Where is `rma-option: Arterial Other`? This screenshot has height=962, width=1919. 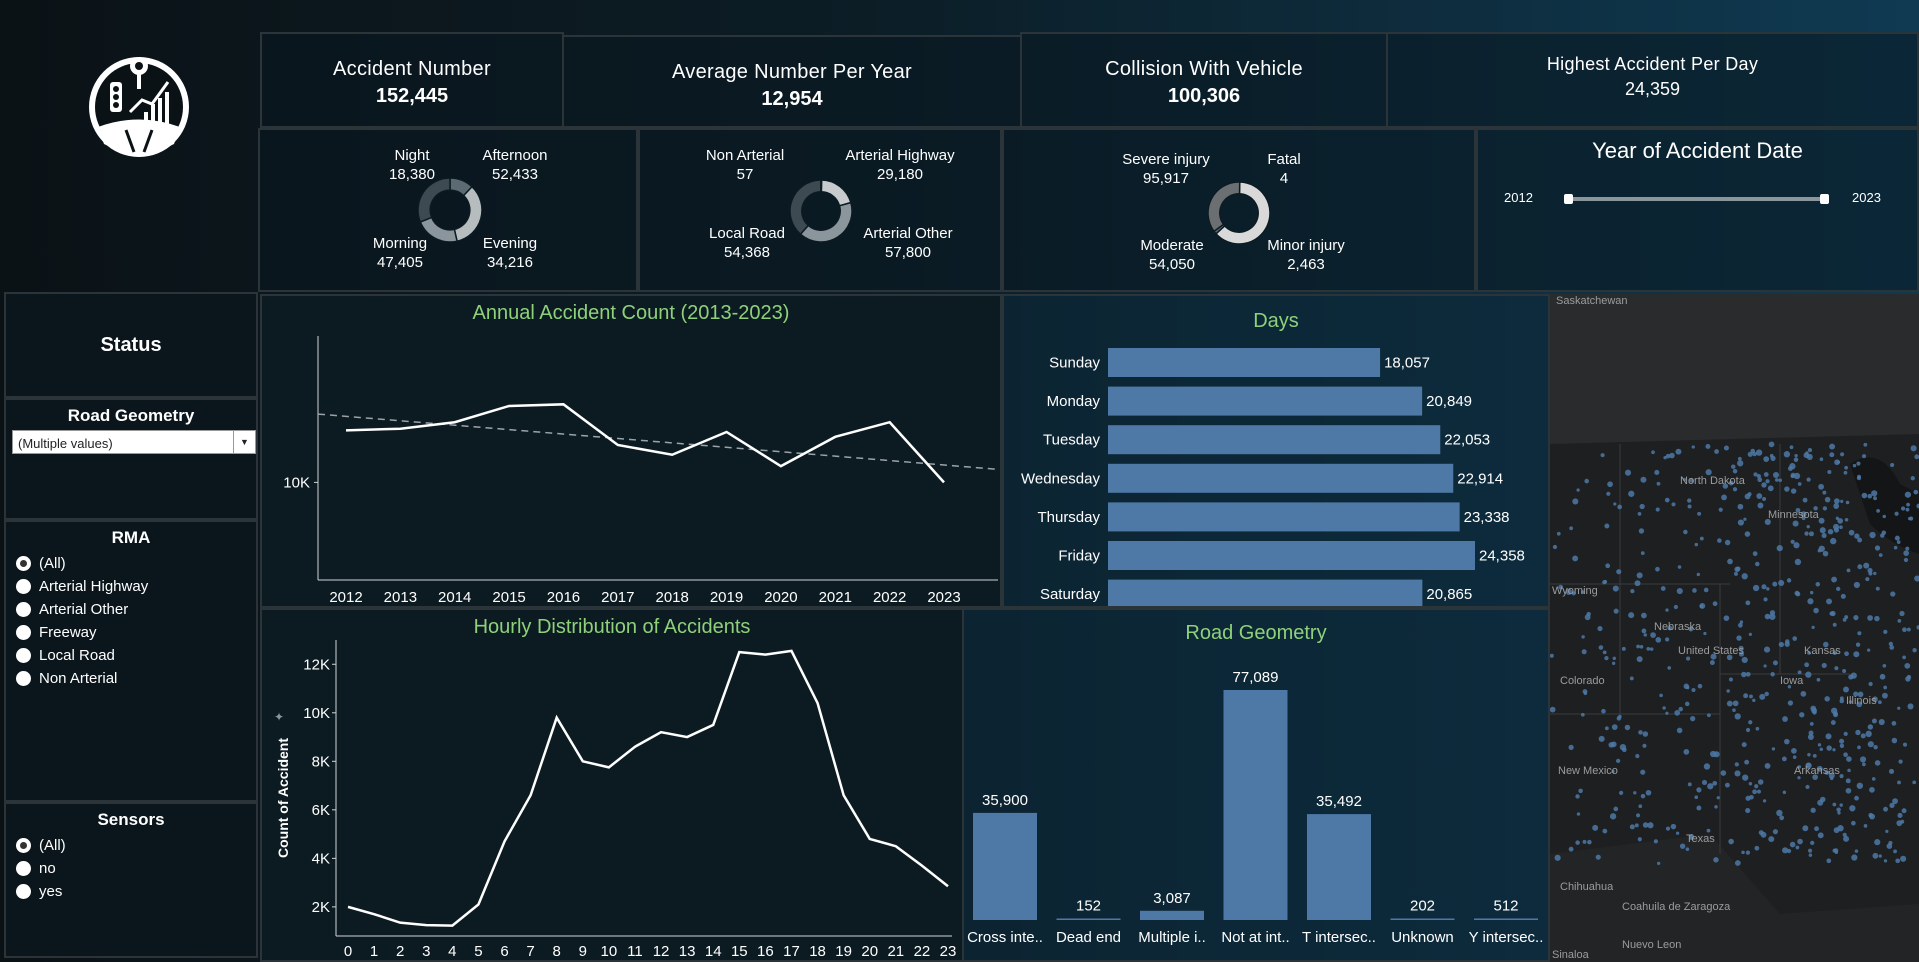
rma-option: Arterial Other is located at coordinates (131, 609).